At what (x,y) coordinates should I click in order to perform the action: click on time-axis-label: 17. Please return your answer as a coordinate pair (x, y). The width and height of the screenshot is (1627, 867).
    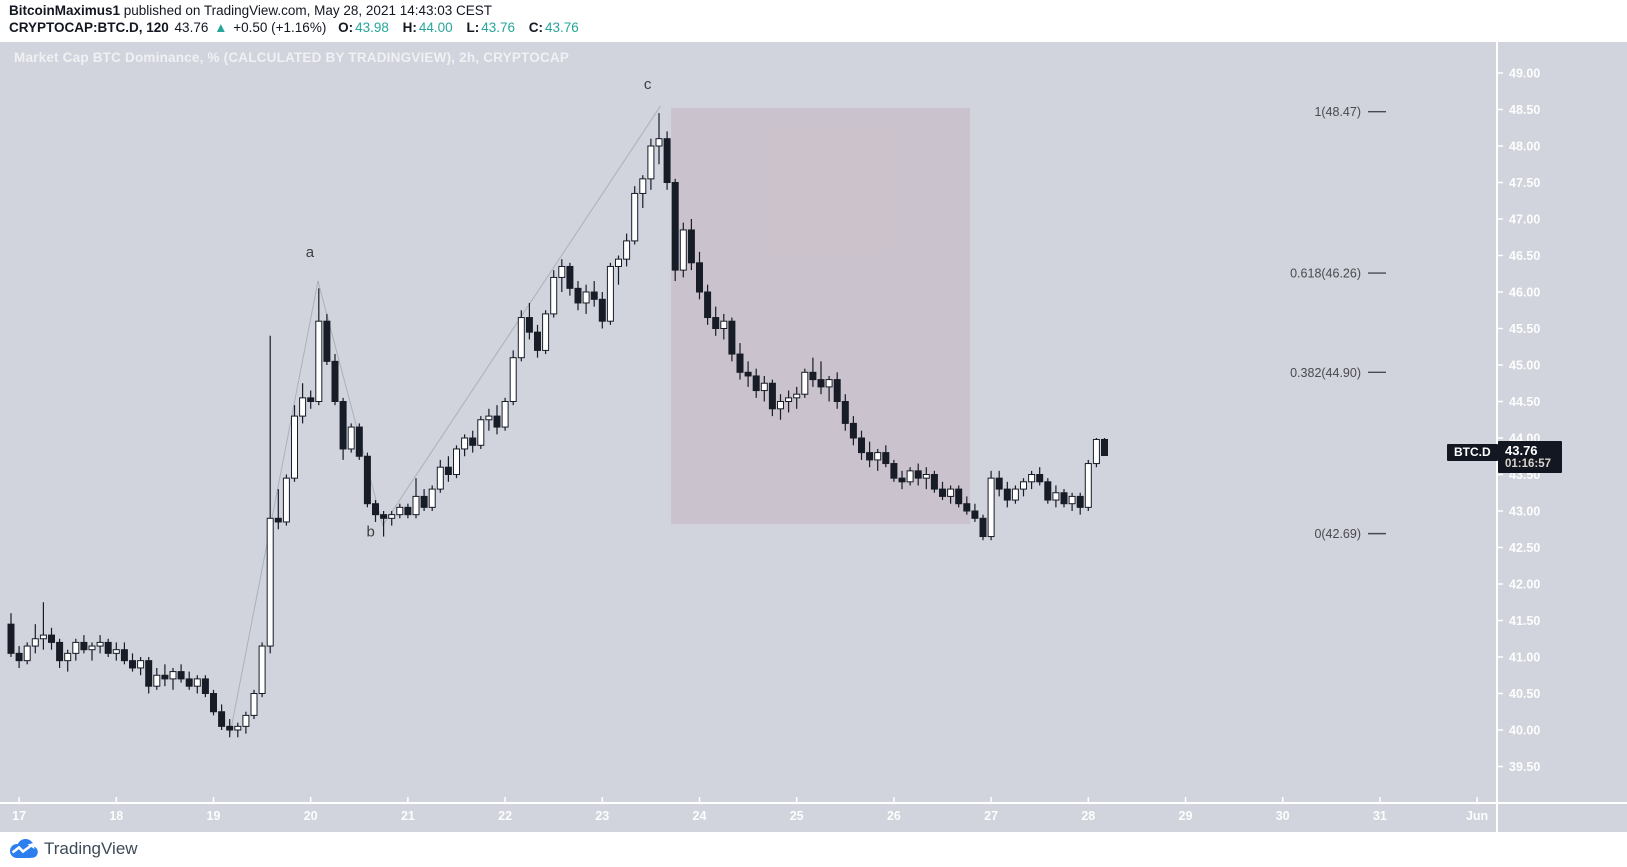
    Looking at the image, I should click on (19, 816).